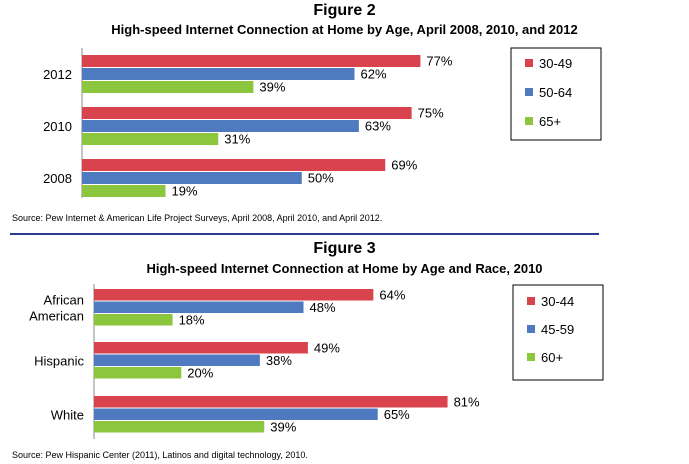 Image resolution: width=689 pixels, height=464 pixels. Describe the element at coordinates (304, 234) in the screenshot. I see `section-divider` at that location.